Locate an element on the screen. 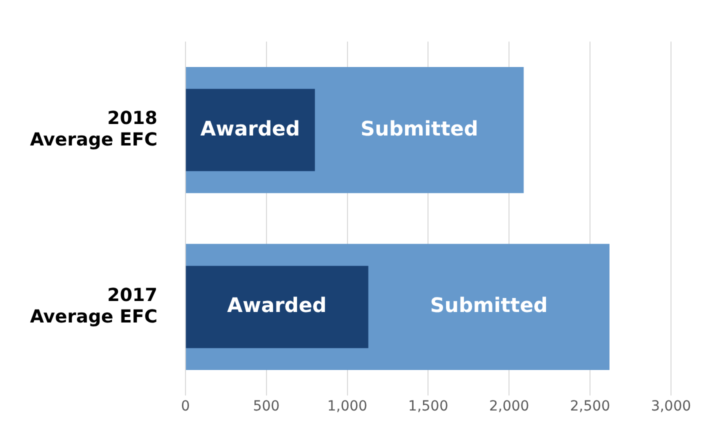  text: Awarded is located at coordinates (277, 305).